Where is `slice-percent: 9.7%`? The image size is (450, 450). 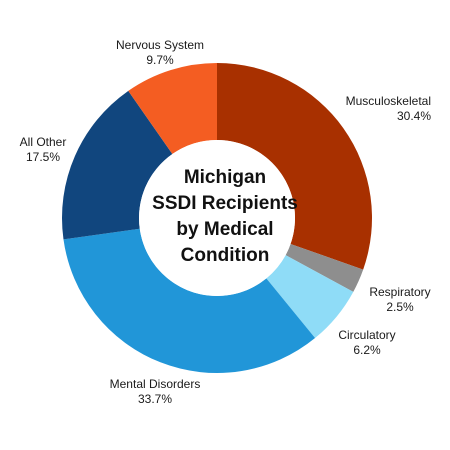
slice-percent: 9.7% is located at coordinates (160, 60).